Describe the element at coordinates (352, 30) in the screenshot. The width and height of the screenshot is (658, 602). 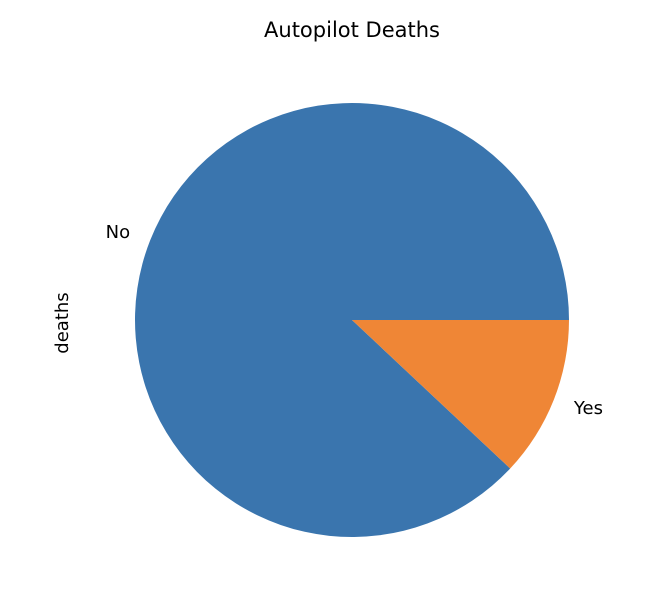
I see `chart-title: Autopilot Deaths` at that location.